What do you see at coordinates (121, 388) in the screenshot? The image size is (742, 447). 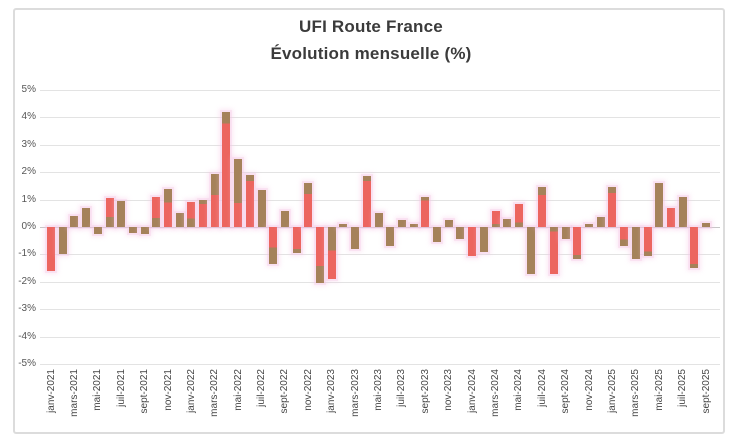 I see `x-tick-label: juil-2021` at bounding box center [121, 388].